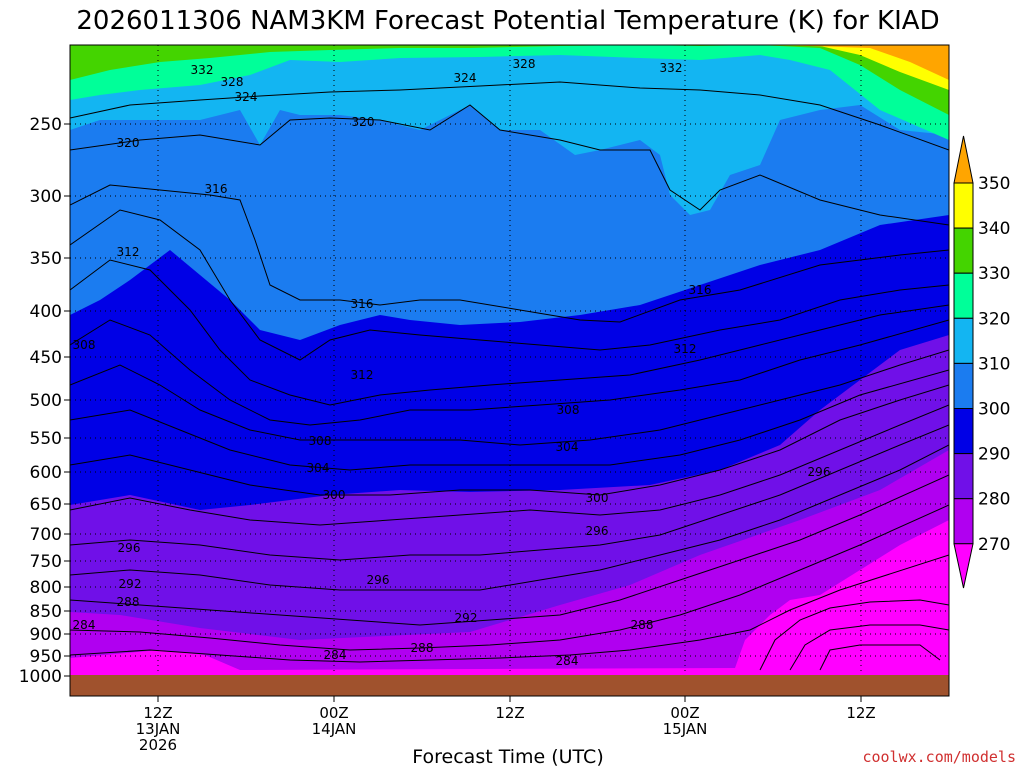 The width and height of the screenshot is (1024, 768). I want to click on y-tick-label: 1000, so click(40, 677).